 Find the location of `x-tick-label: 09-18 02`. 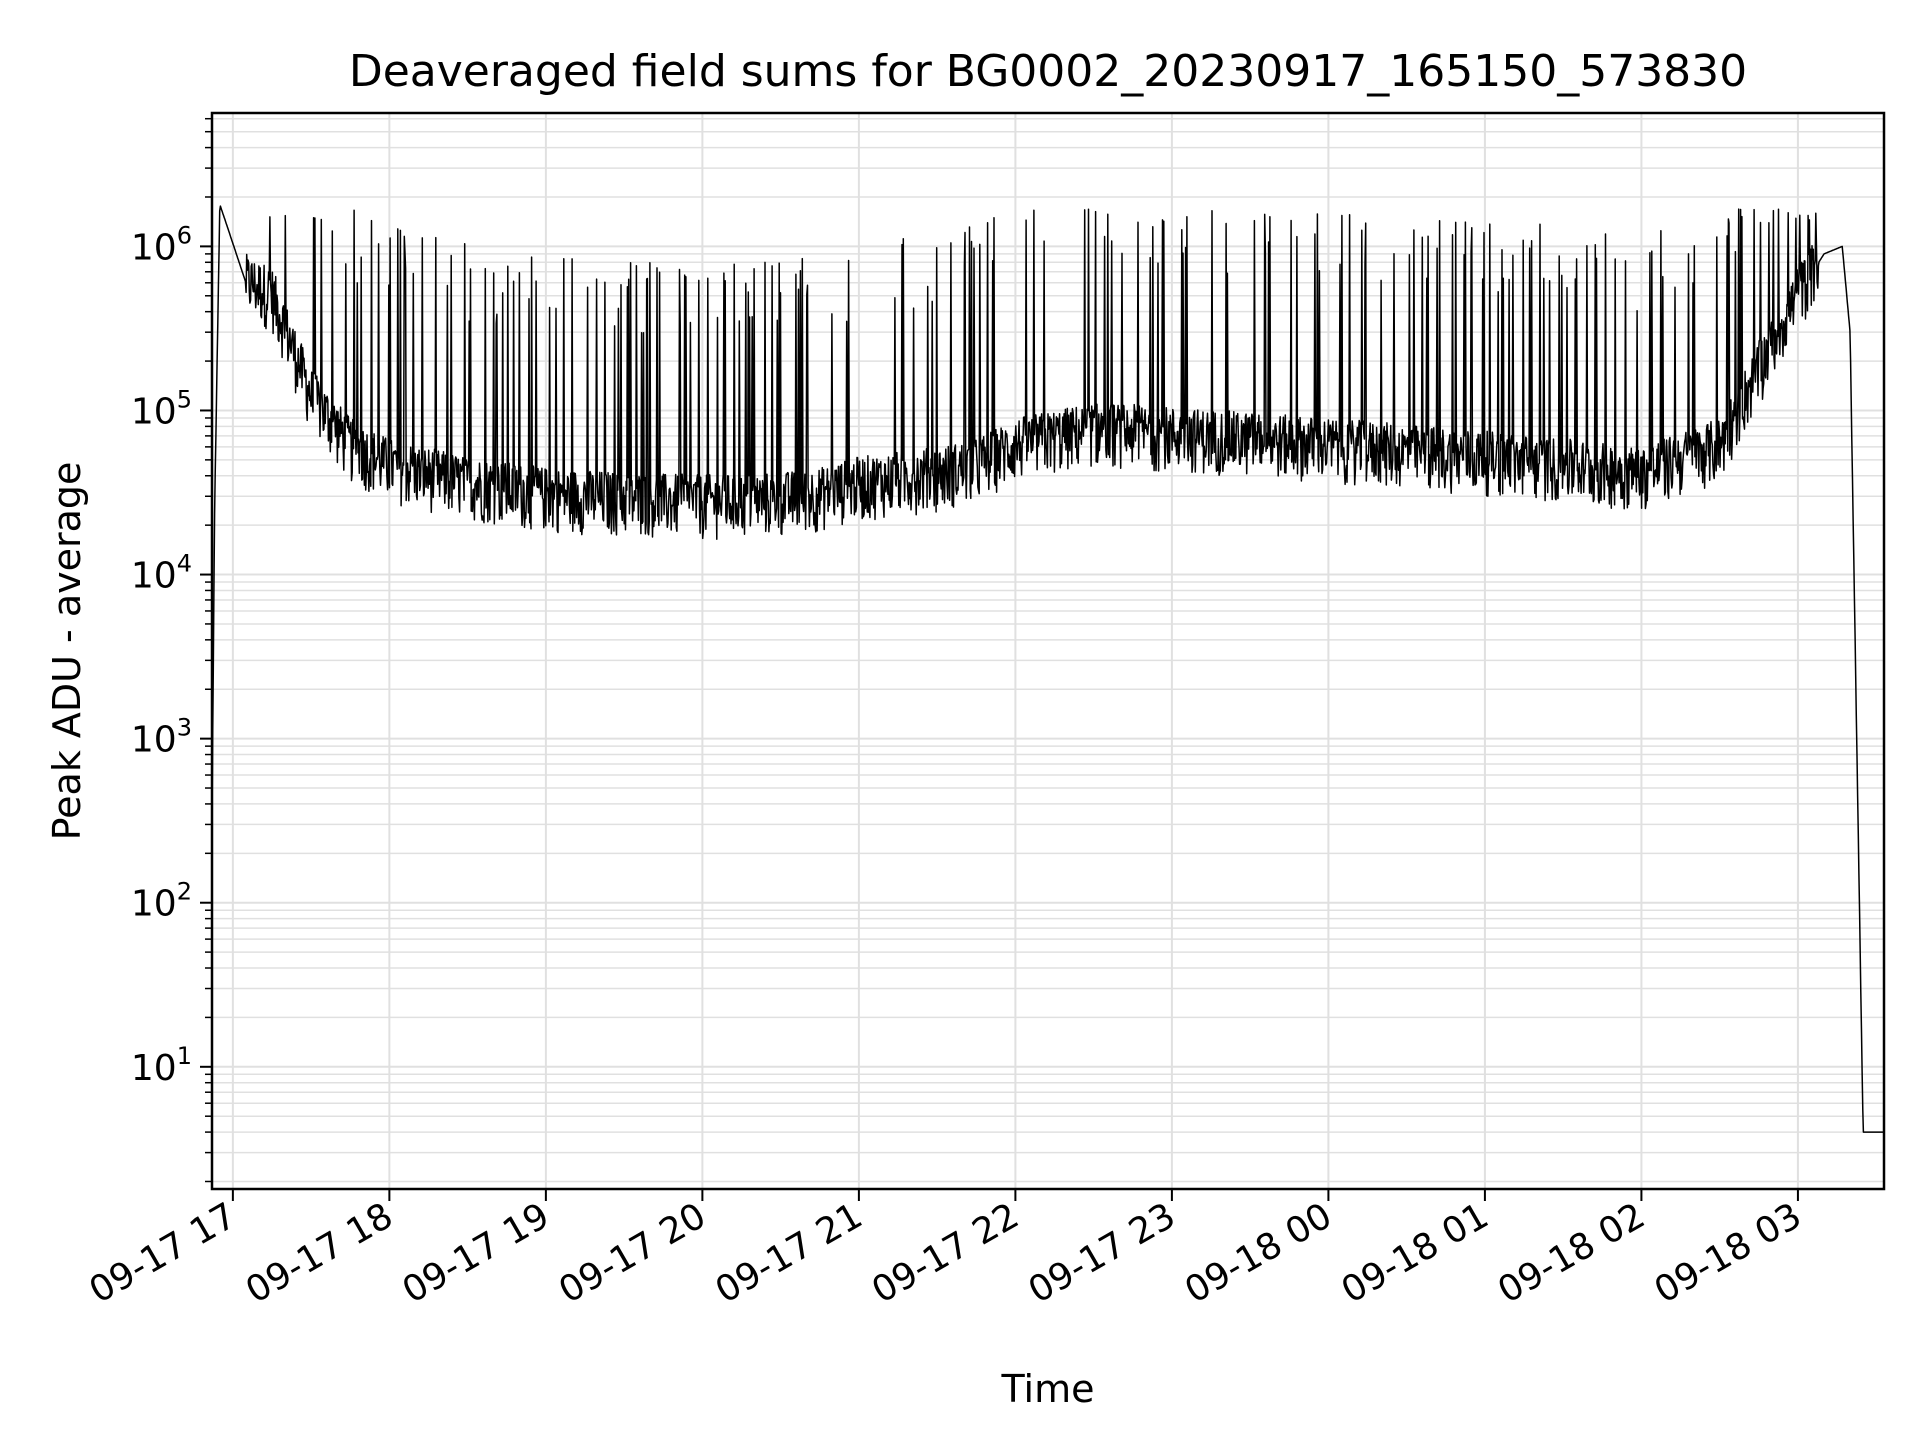

x-tick-label: 09-18 02 is located at coordinates (1571, 1253).